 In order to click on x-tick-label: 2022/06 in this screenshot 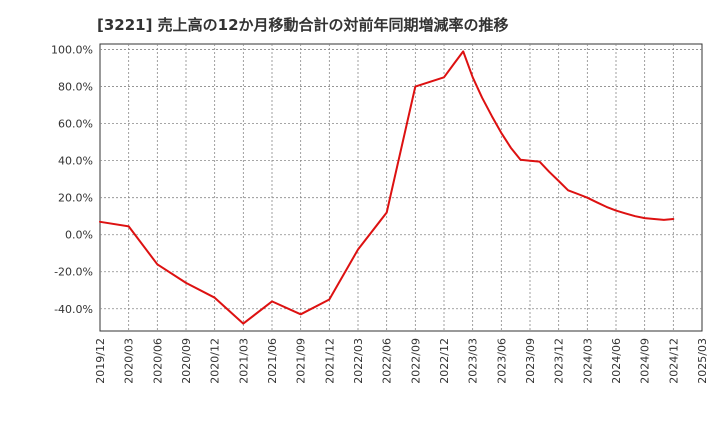, I will do `click(387, 361)`.